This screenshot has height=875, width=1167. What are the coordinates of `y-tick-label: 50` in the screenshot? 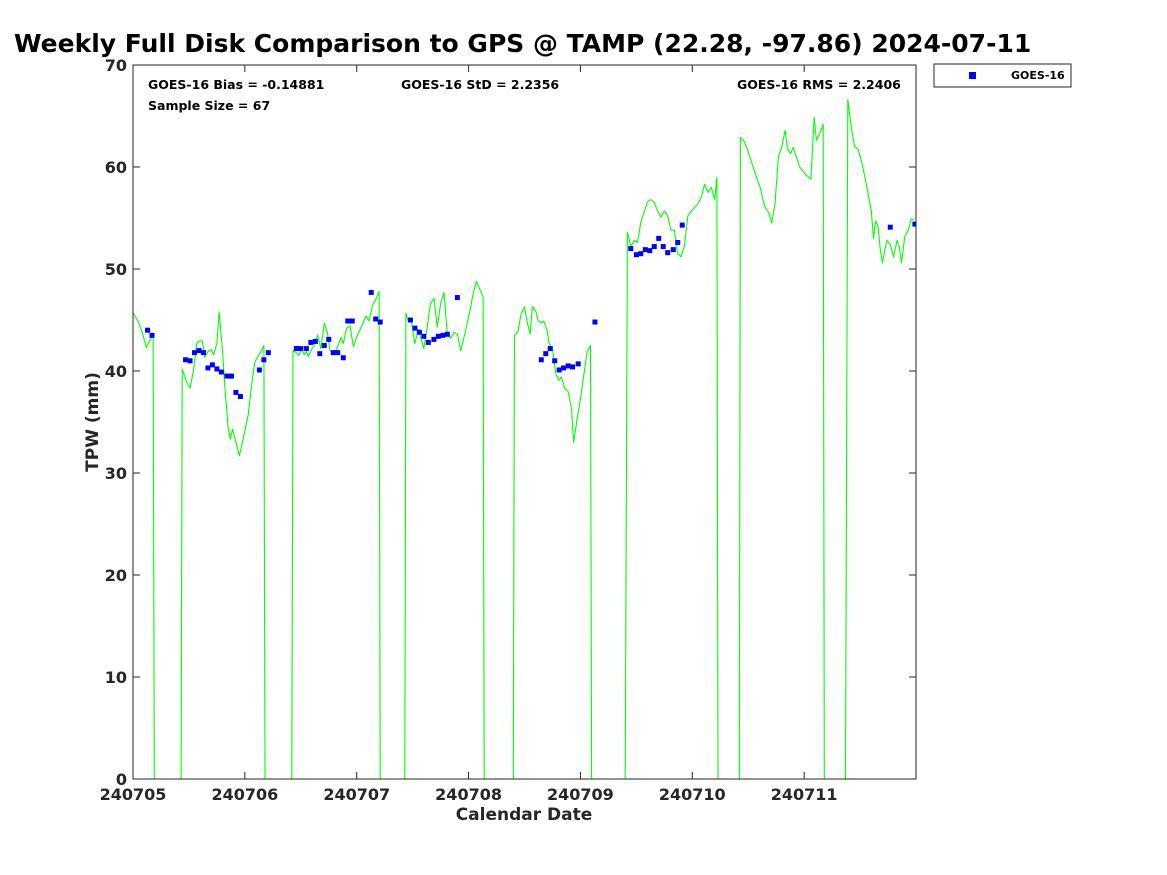 It's located at (116, 269).